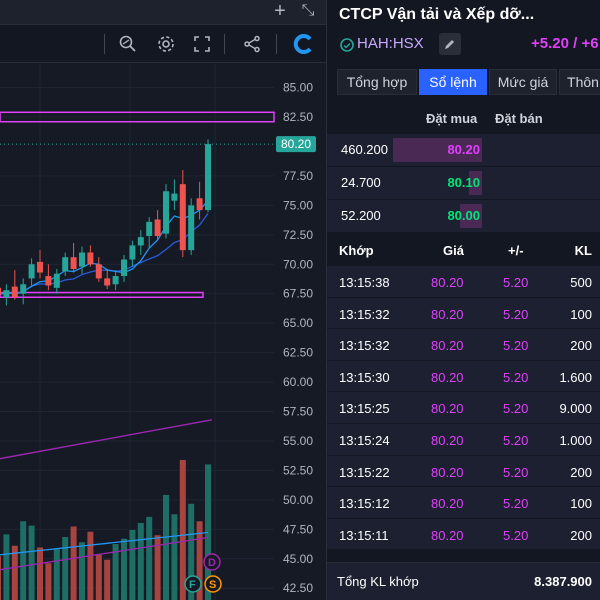  Describe the element at coordinates (104, 543) in the screenshot. I see `volume-ma-line` at that location.